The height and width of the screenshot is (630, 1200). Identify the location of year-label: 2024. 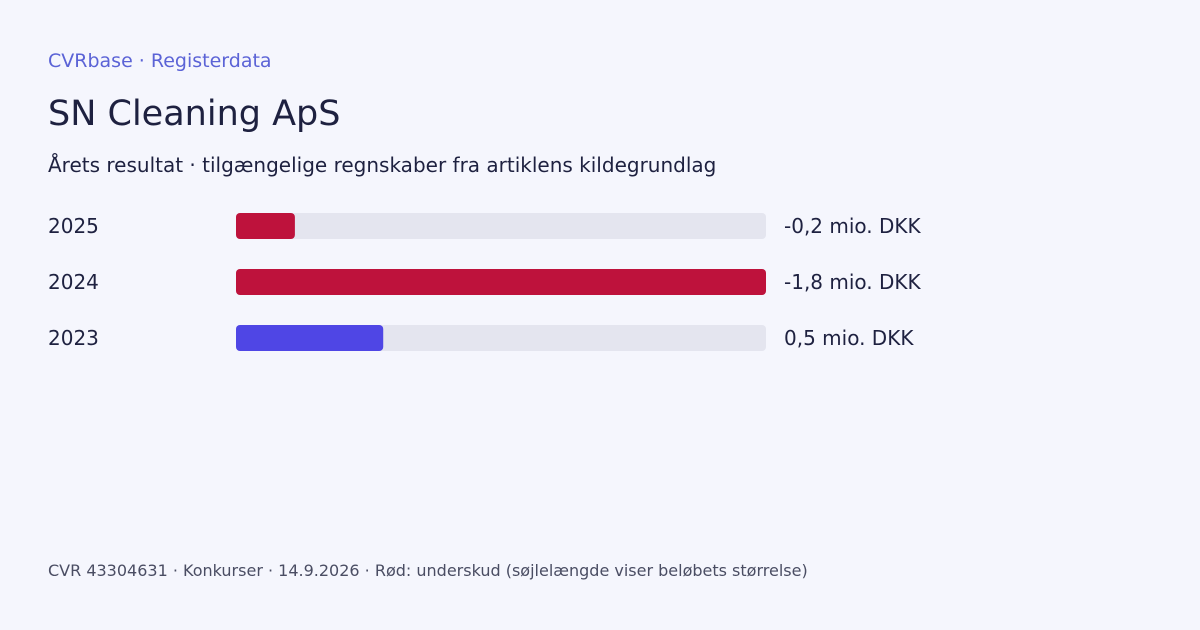
(73, 282).